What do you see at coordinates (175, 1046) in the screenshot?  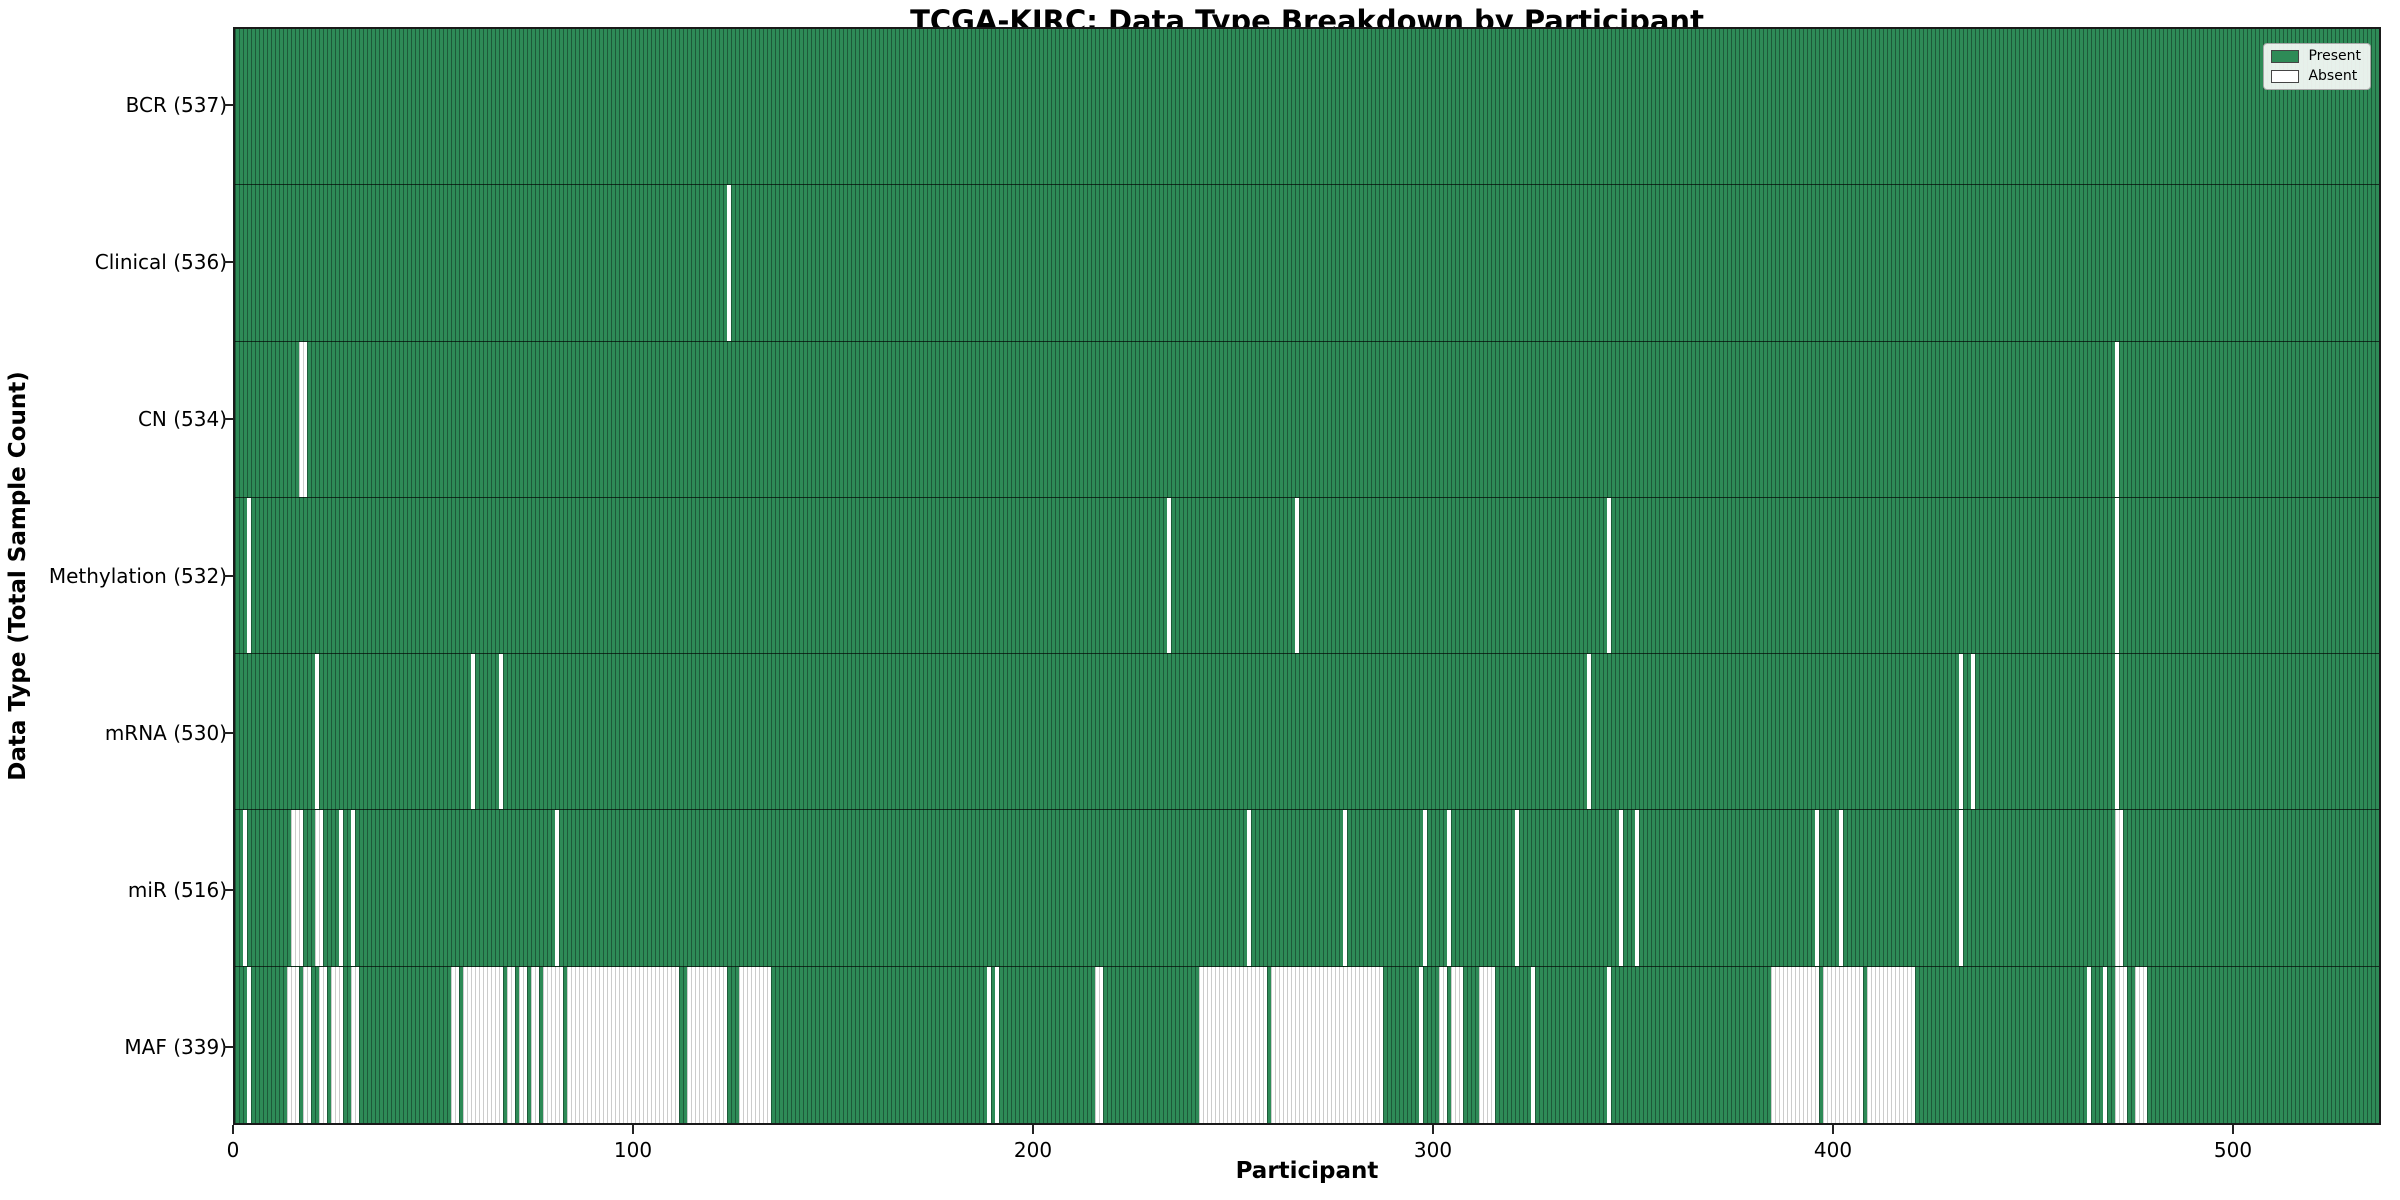 I see `ytick-label-maf: MAF (339)` at bounding box center [175, 1046].